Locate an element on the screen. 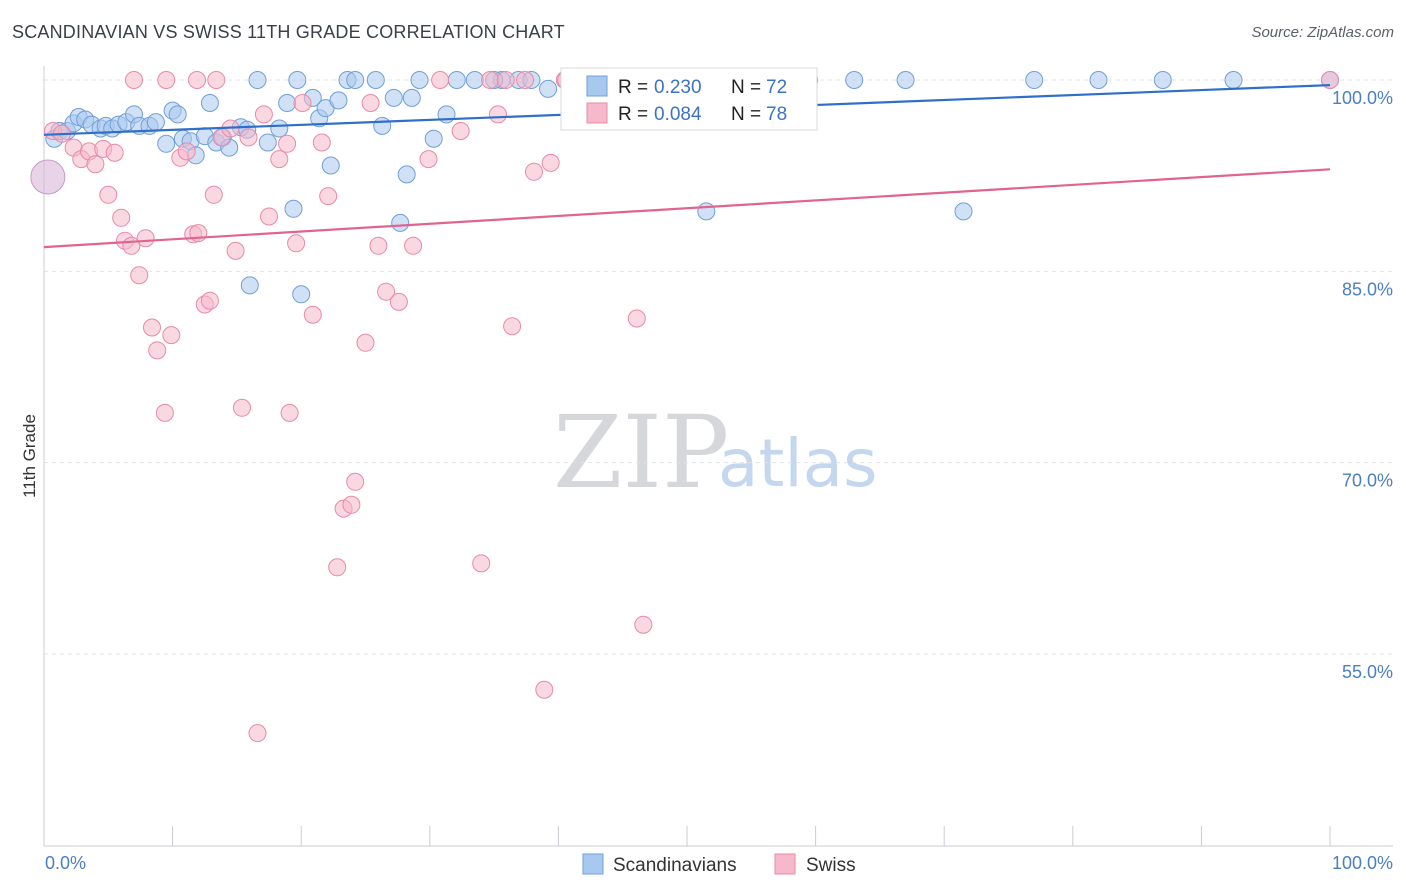 This screenshot has width=1406, height=892. trend-line-swiss is located at coordinates (687, 208).